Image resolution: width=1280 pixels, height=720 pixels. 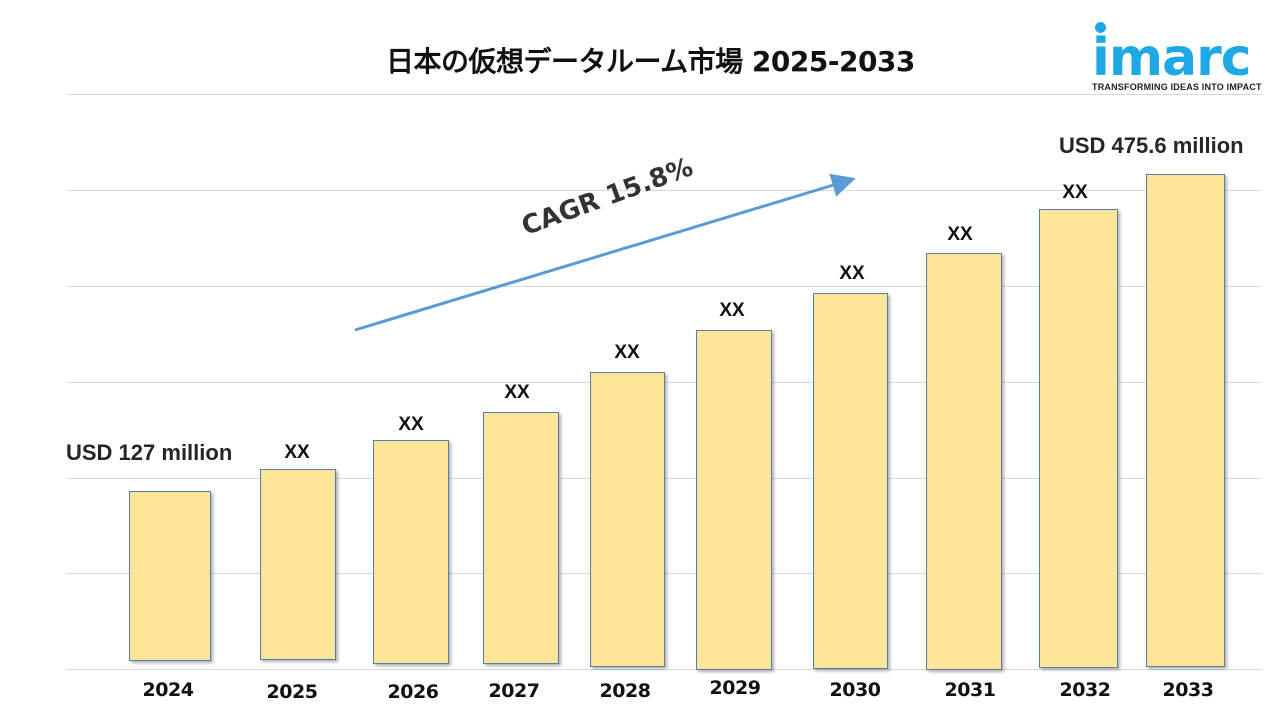 I want to click on x-tick-label: 2024, so click(x=168, y=690).